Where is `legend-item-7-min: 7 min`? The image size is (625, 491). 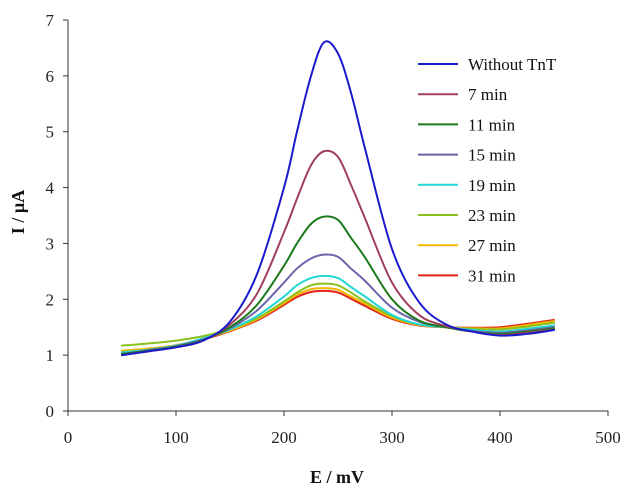
legend-item-7-min: 7 min is located at coordinates (463, 94).